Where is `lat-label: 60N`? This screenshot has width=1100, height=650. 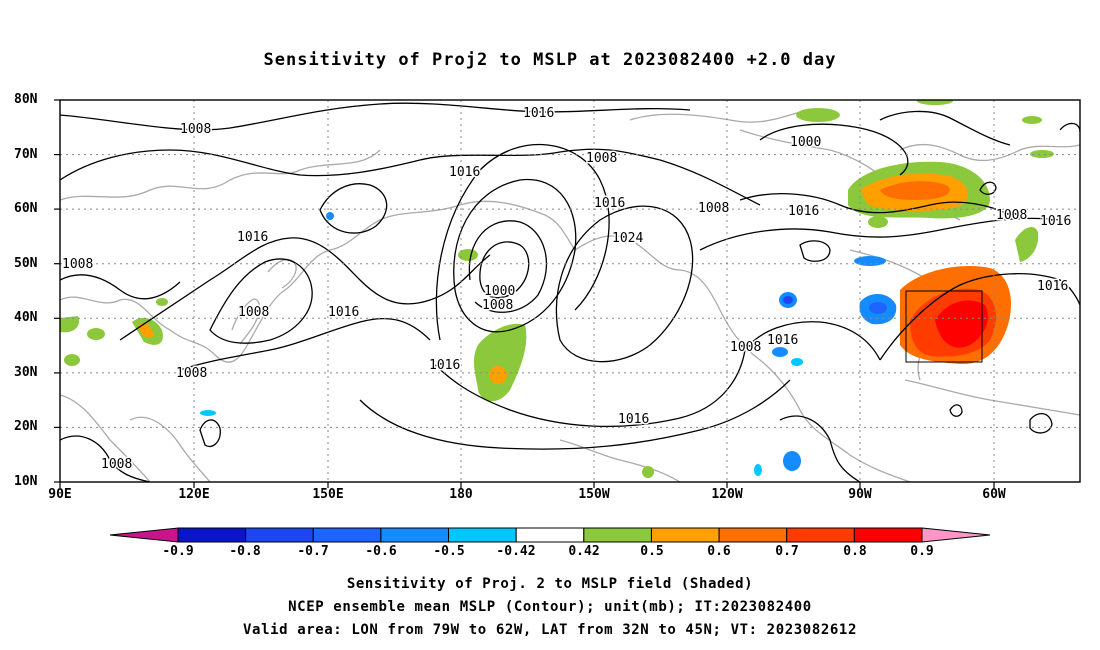 lat-label: 60N is located at coordinates (26, 208).